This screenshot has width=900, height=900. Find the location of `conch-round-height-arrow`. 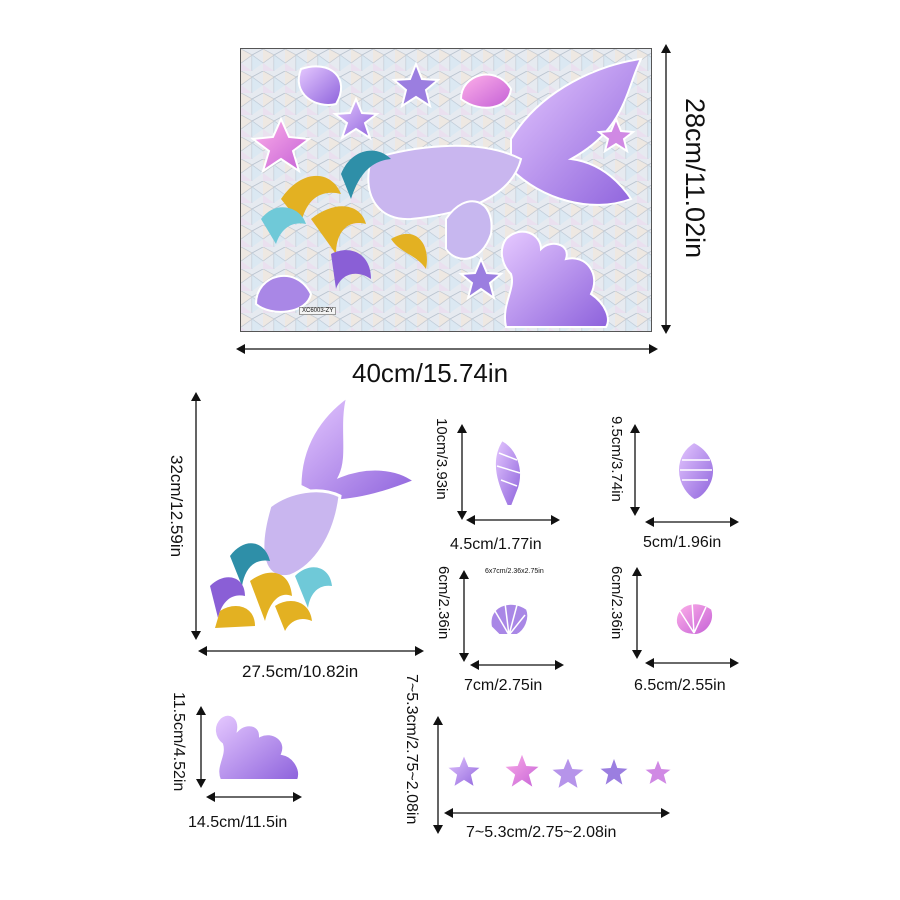

conch-round-height-arrow is located at coordinates (635, 470).